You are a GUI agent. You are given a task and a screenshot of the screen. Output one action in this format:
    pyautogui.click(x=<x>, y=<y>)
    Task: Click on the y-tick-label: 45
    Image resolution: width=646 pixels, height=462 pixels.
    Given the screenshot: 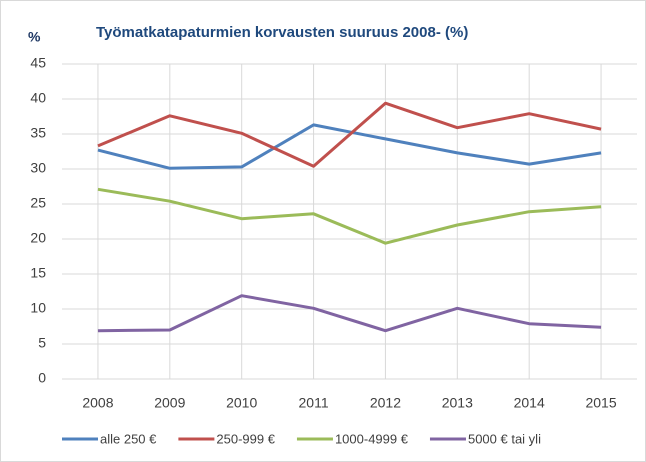 What is the action you would take?
    pyautogui.click(x=38, y=63)
    